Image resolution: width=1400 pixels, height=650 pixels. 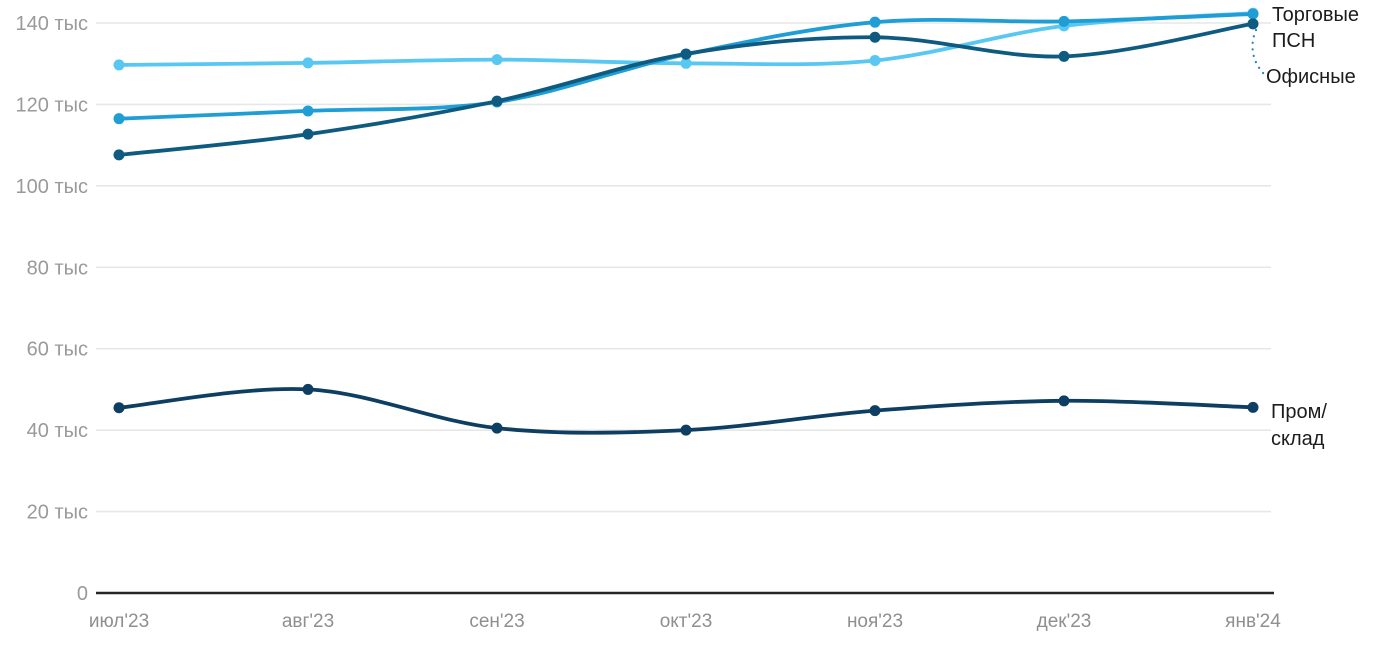 I want to click on x-axis-tick-label: сен'23, so click(x=496, y=621).